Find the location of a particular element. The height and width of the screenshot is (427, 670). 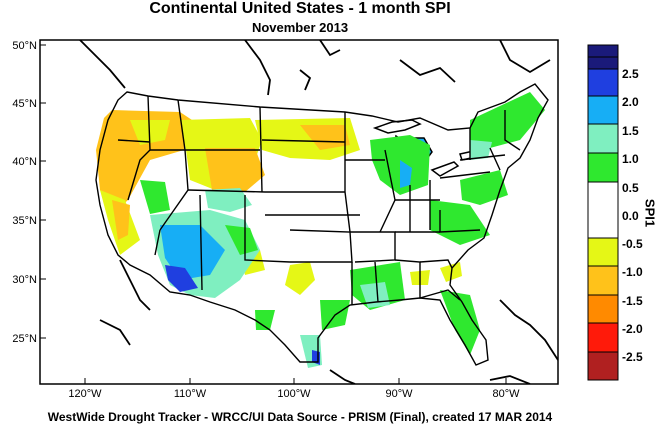

colorbar-label-9: -2.0 is located at coordinates (632, 329).